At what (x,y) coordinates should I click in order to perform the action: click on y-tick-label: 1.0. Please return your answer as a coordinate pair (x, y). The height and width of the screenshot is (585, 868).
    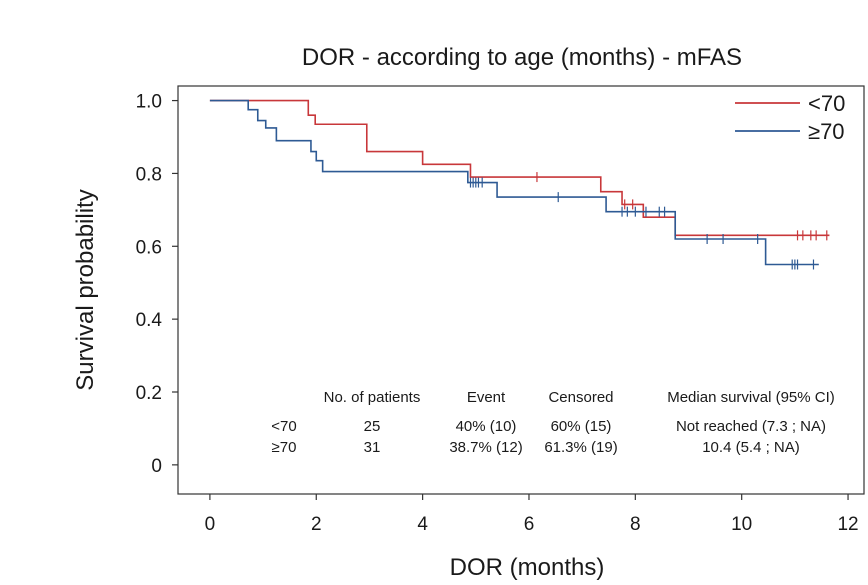
    Looking at the image, I should click on (149, 102).